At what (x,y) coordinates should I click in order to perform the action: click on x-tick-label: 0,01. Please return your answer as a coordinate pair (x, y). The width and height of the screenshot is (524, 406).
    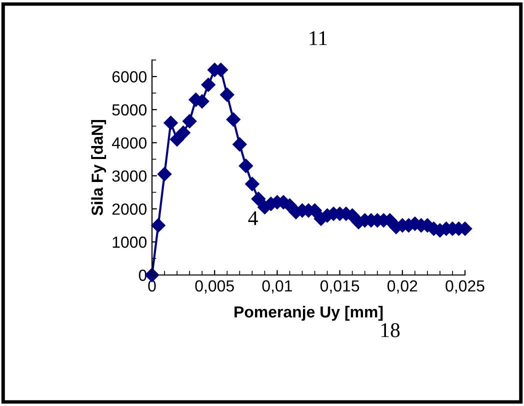
    Looking at the image, I should click on (277, 287).